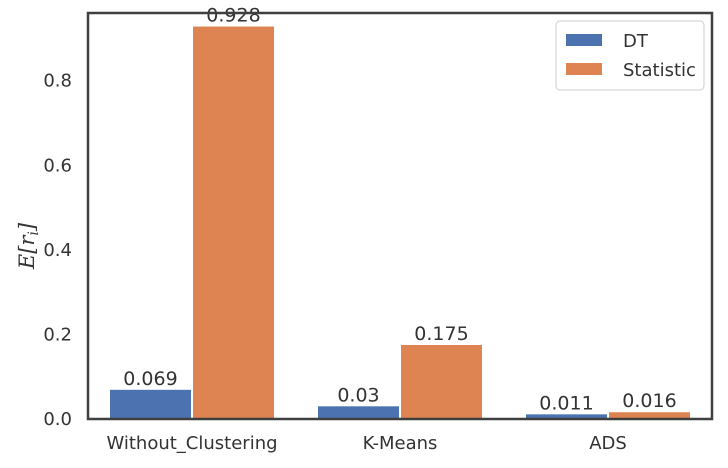  Describe the element at coordinates (608, 443) in the screenshot. I see `x-tick-label: ADS` at that location.